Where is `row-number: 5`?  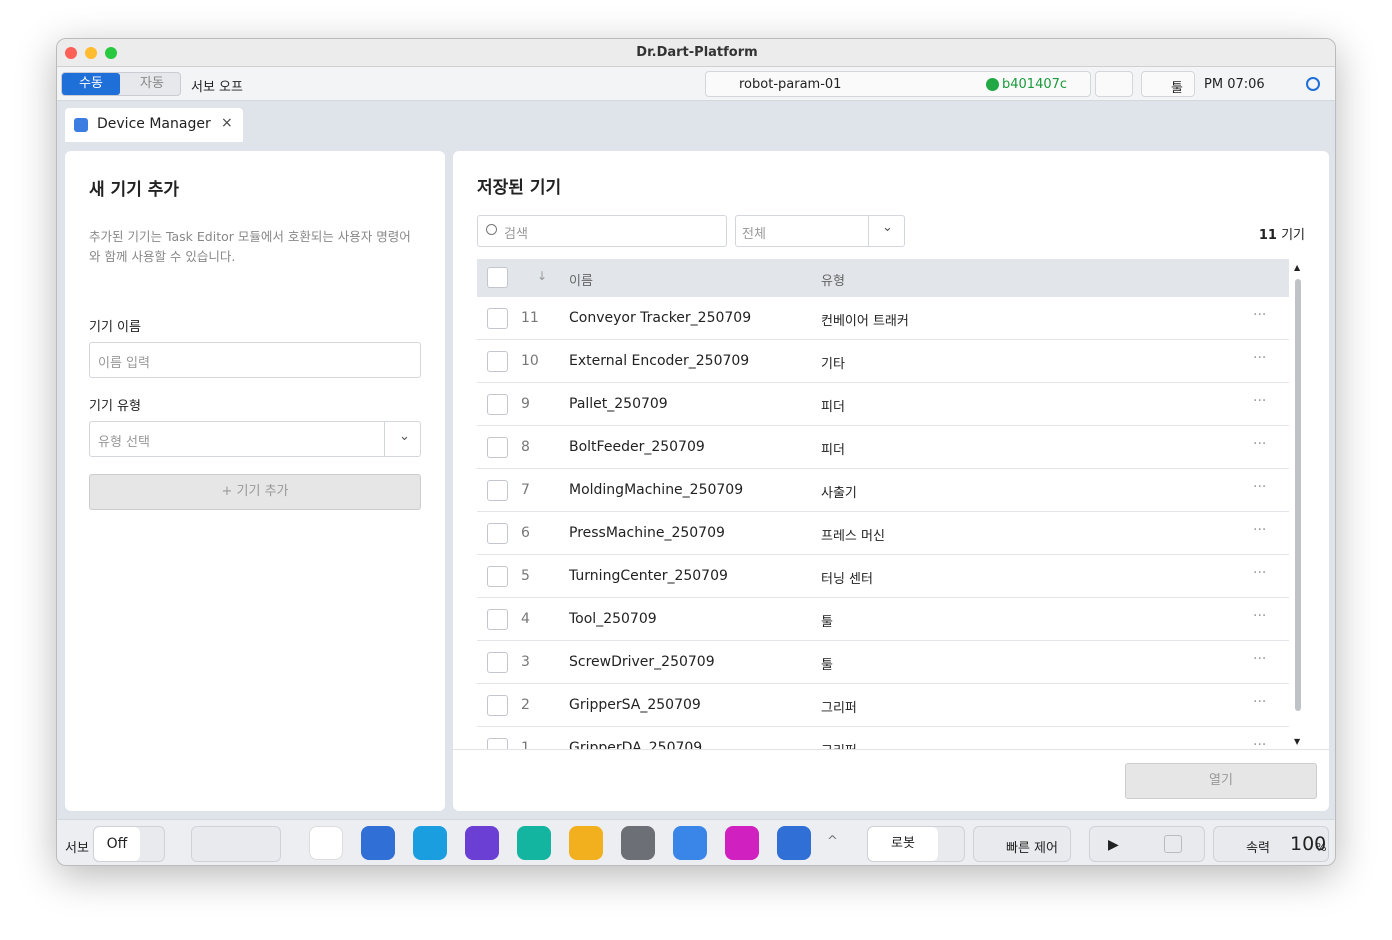 row-number: 5 is located at coordinates (525, 576).